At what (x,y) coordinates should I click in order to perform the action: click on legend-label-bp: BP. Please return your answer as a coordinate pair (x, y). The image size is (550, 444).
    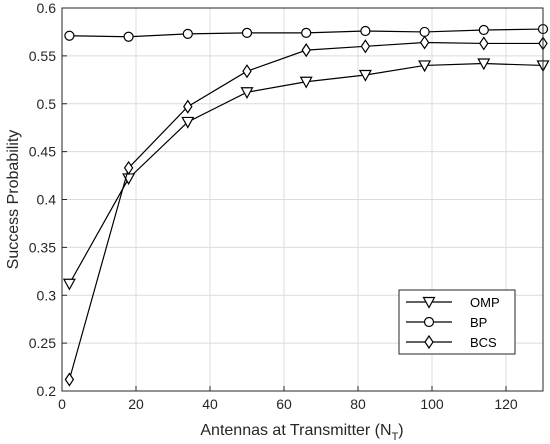
    Looking at the image, I should click on (478, 322).